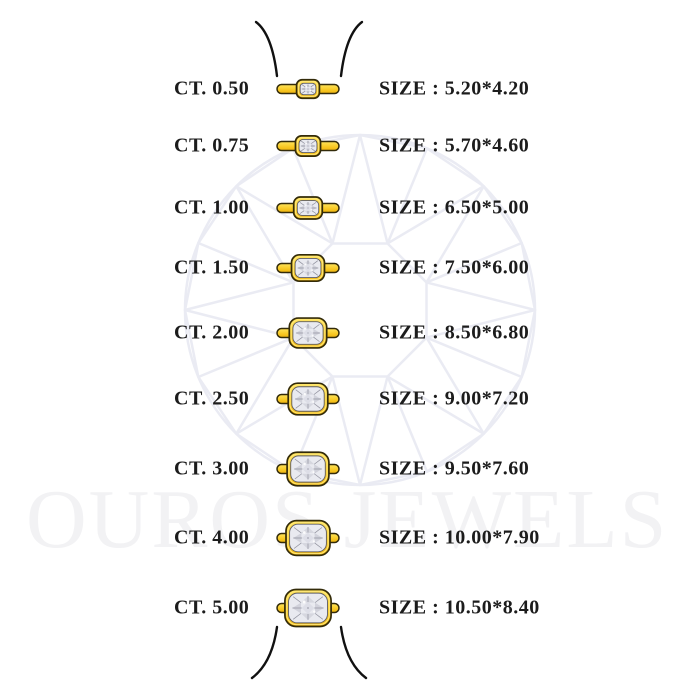 The height and width of the screenshot is (700, 700). Describe the element at coordinates (454, 398) in the screenshot. I see `stone-size-label: SIZE : 9.00*7.20` at that location.